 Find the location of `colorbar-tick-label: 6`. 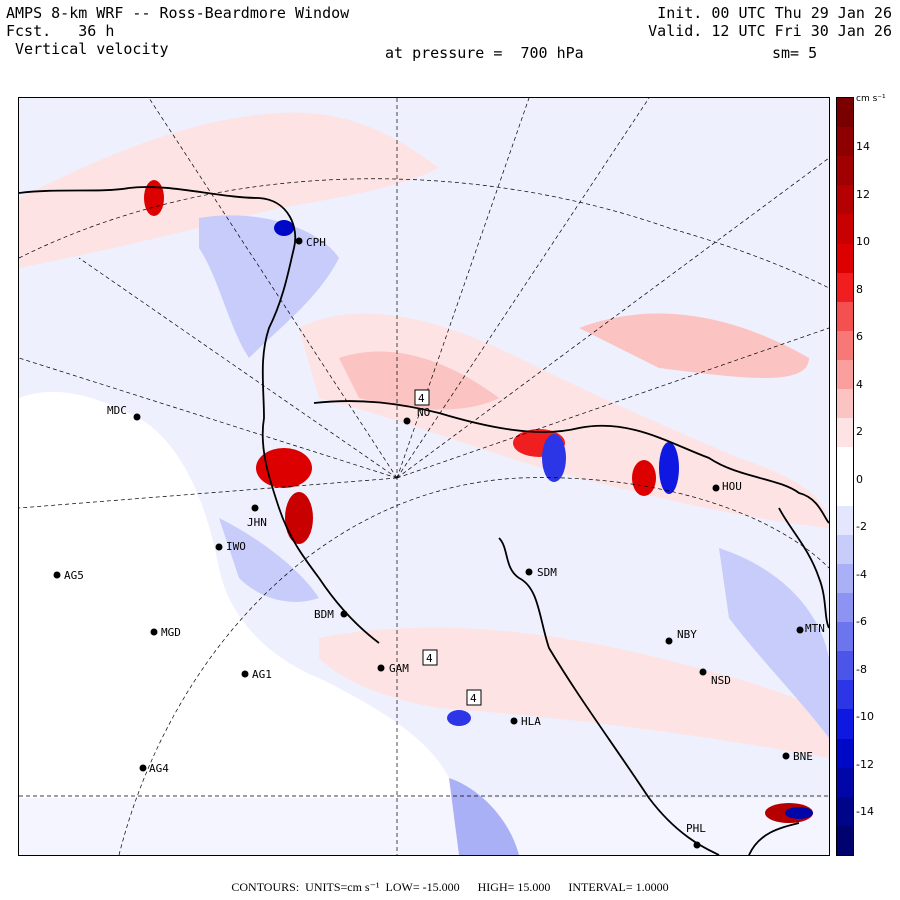

colorbar-tick-label: 6 is located at coordinates (859, 336).